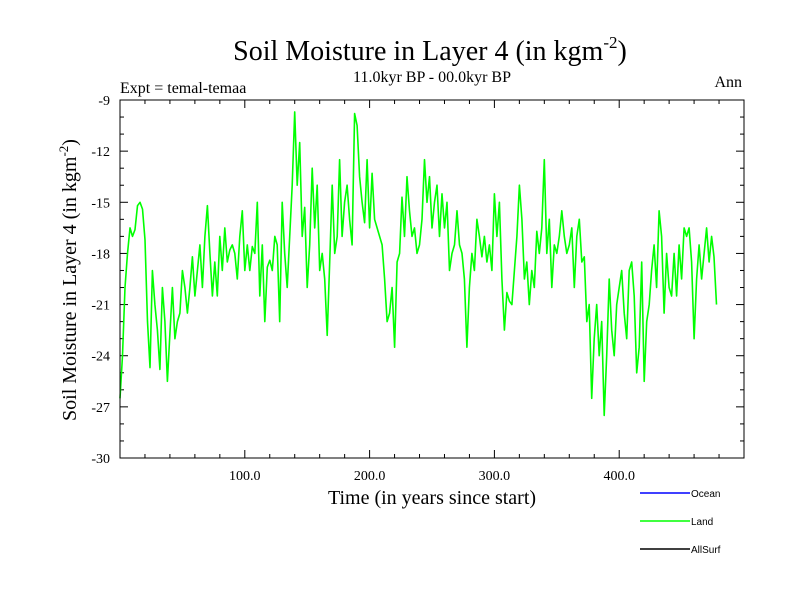  Describe the element at coordinates (370, 476) in the screenshot. I see `x-tick-label: 200.0` at that location.